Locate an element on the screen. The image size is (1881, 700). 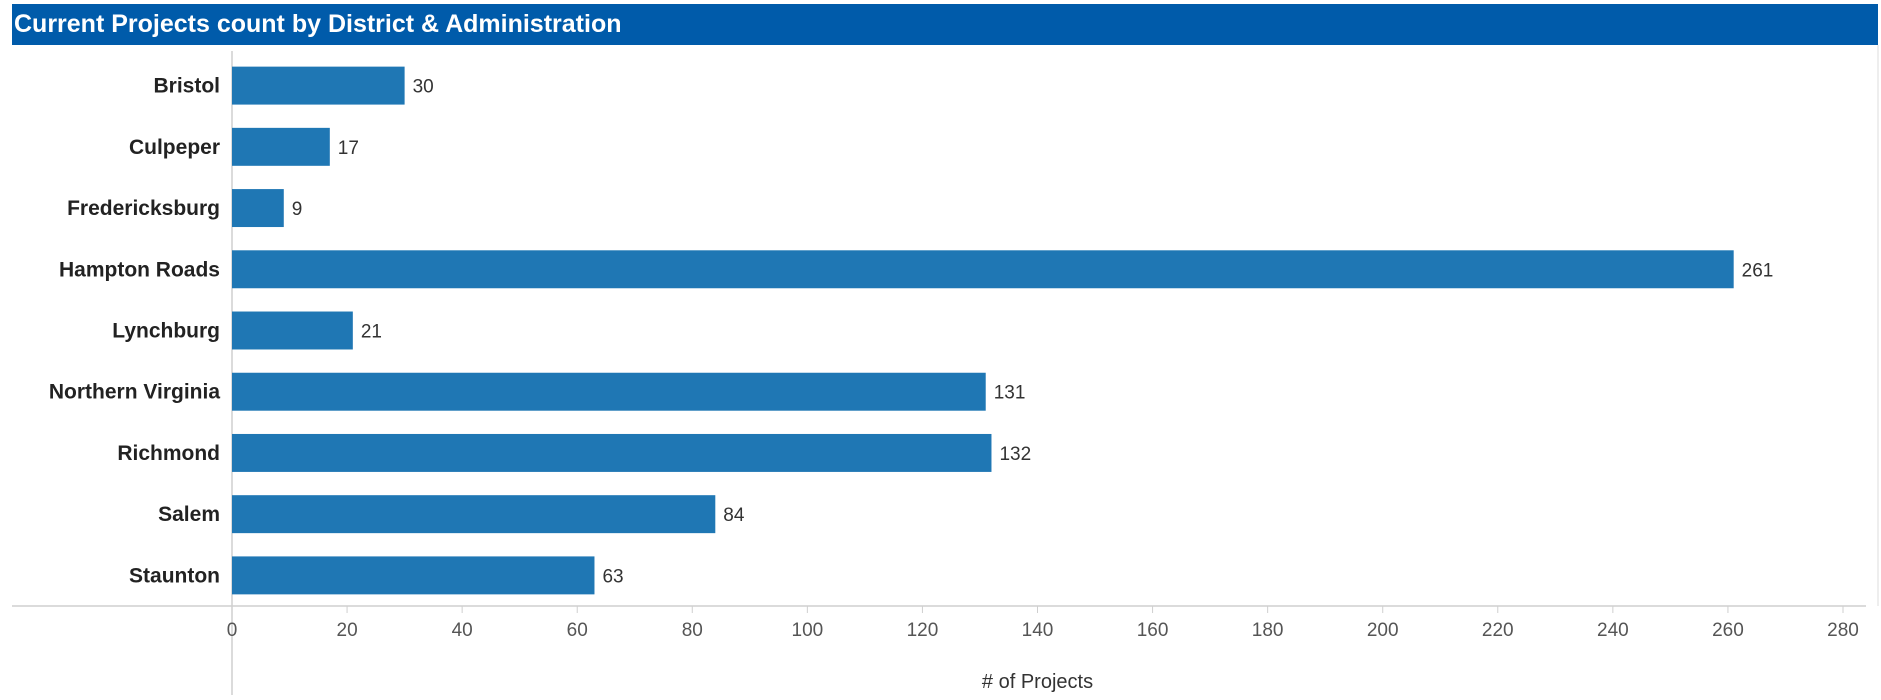
x-tick-label: 220 is located at coordinates (1498, 630).